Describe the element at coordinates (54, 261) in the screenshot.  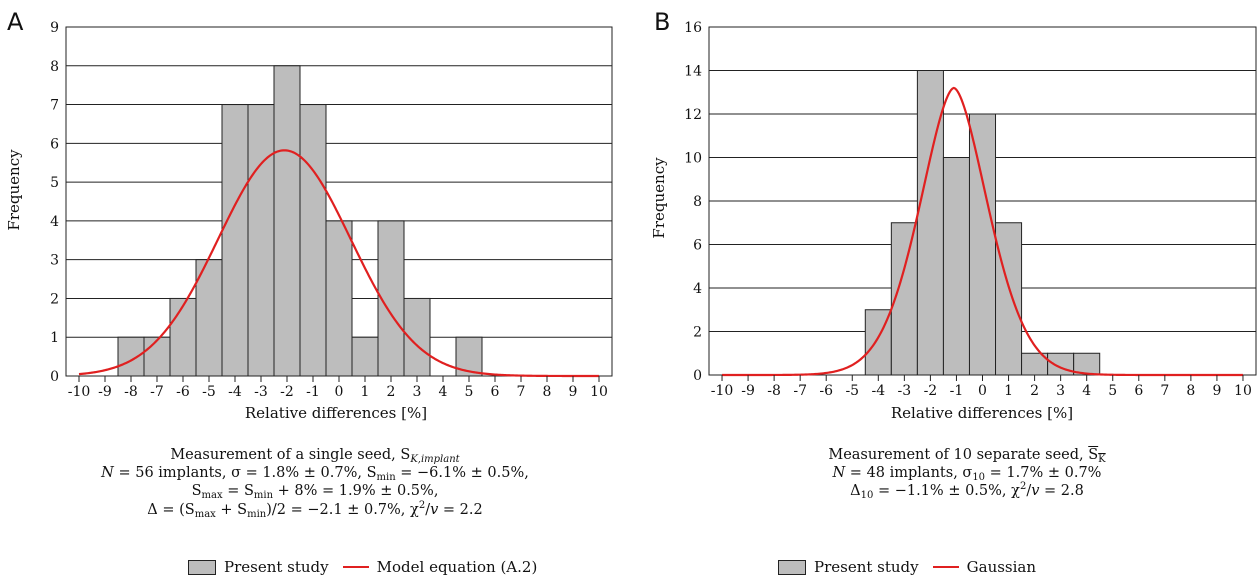
I see `y-tick-label-a-3: 3` at that location.